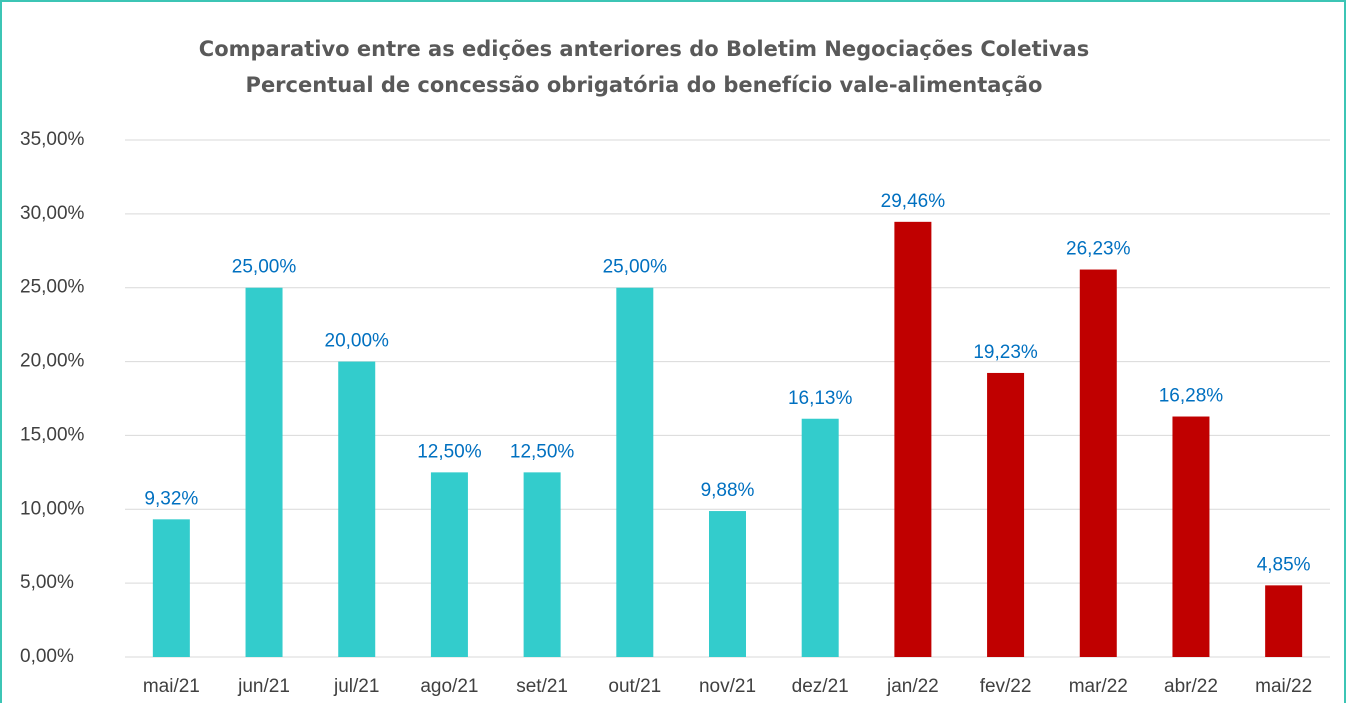 This screenshot has height=703, width=1346. I want to click on y-tick-label: 10,00%, so click(52, 508).